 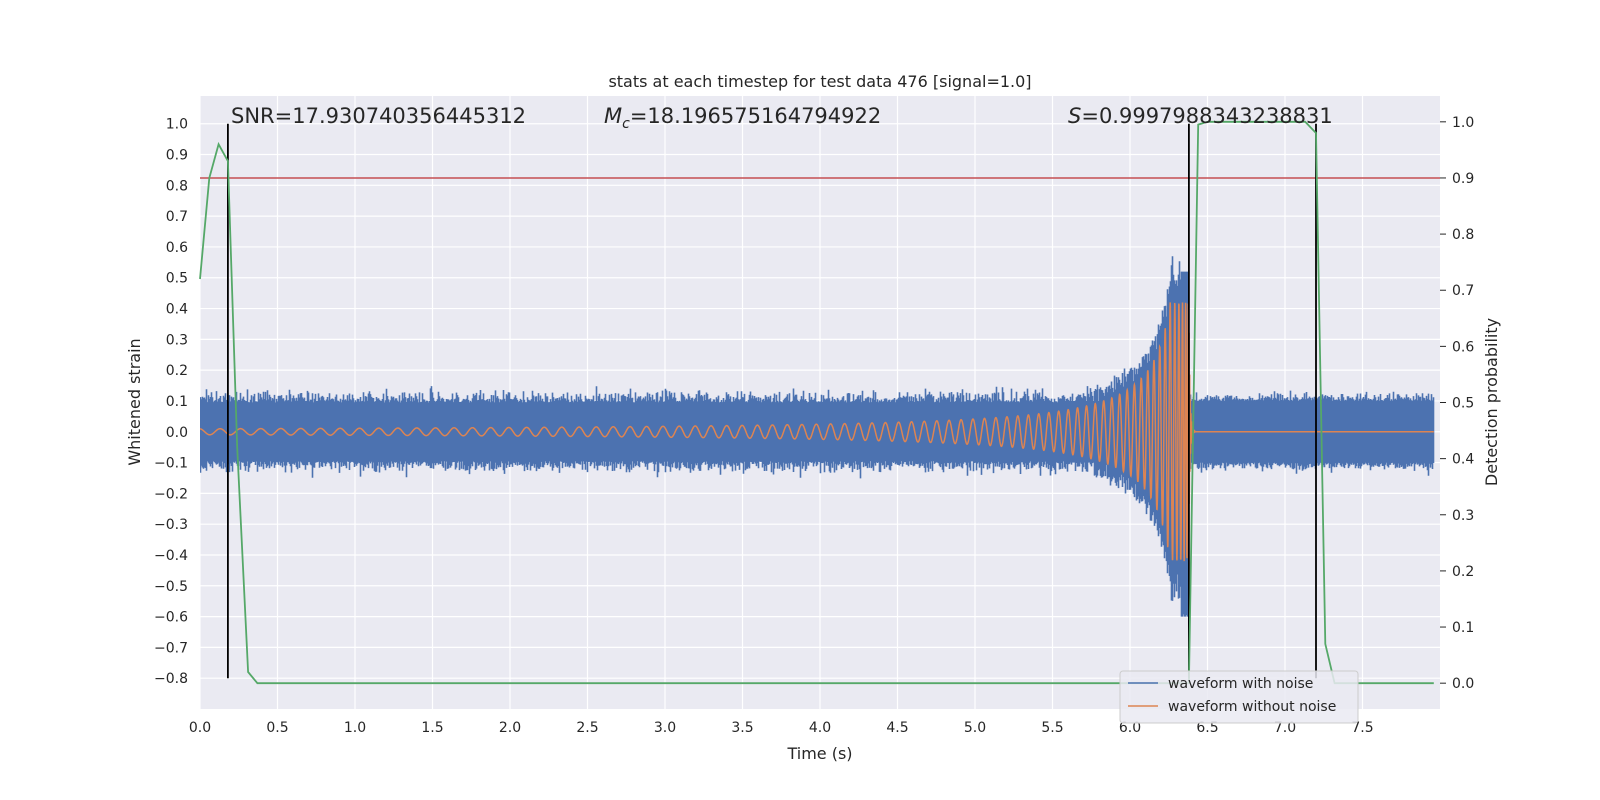 I want to click on x-tick-label: 3.0, so click(x=665, y=728).